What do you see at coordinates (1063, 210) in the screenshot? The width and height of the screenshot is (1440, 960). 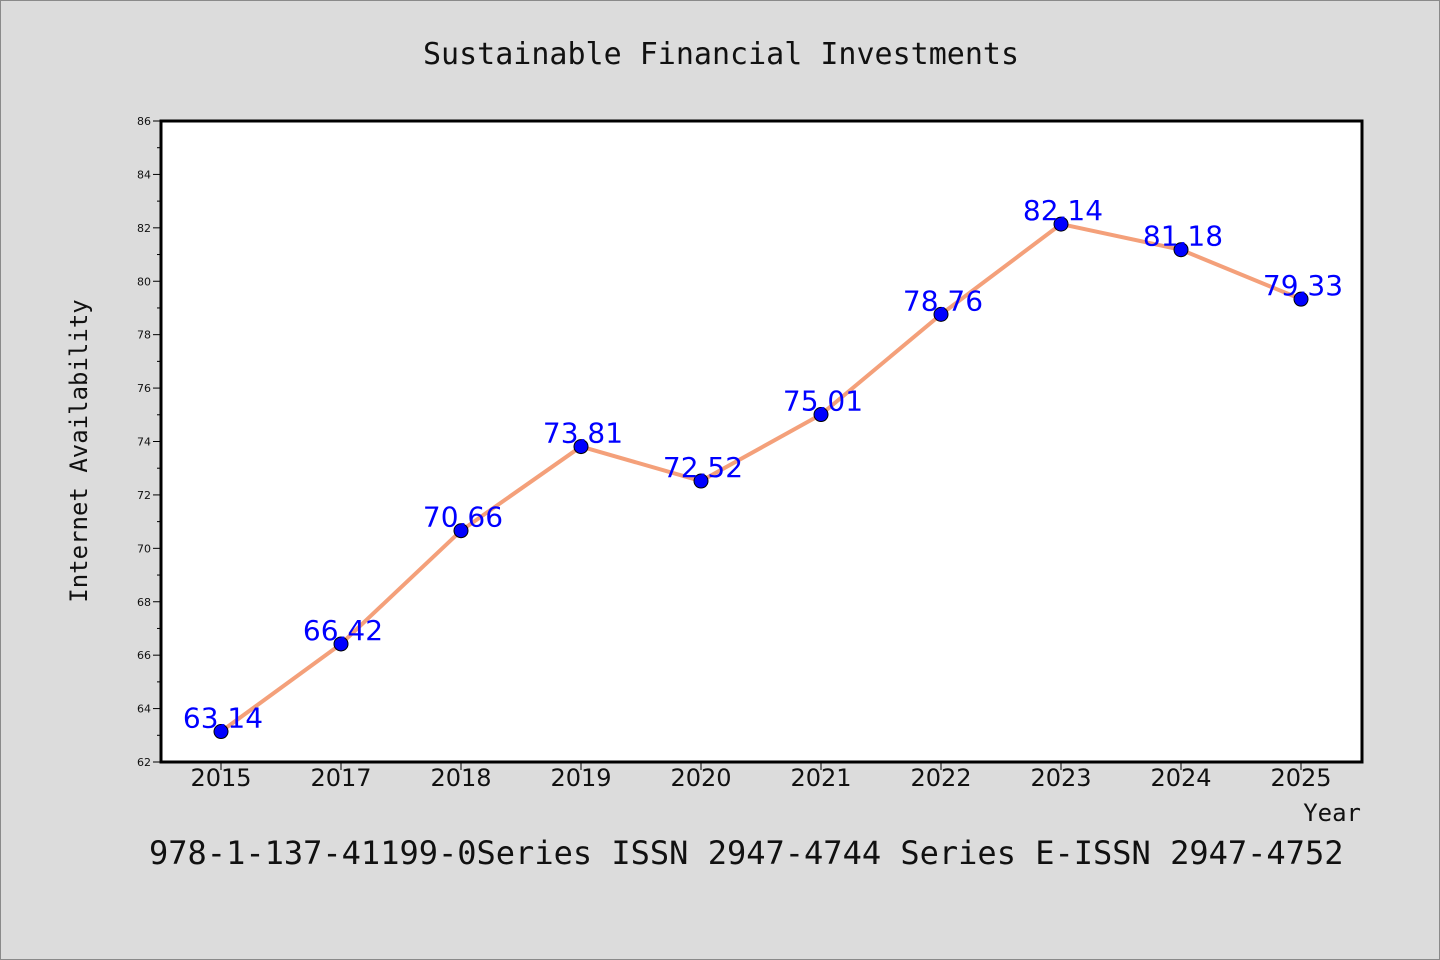 I see `data-label: 82.14` at bounding box center [1063, 210].